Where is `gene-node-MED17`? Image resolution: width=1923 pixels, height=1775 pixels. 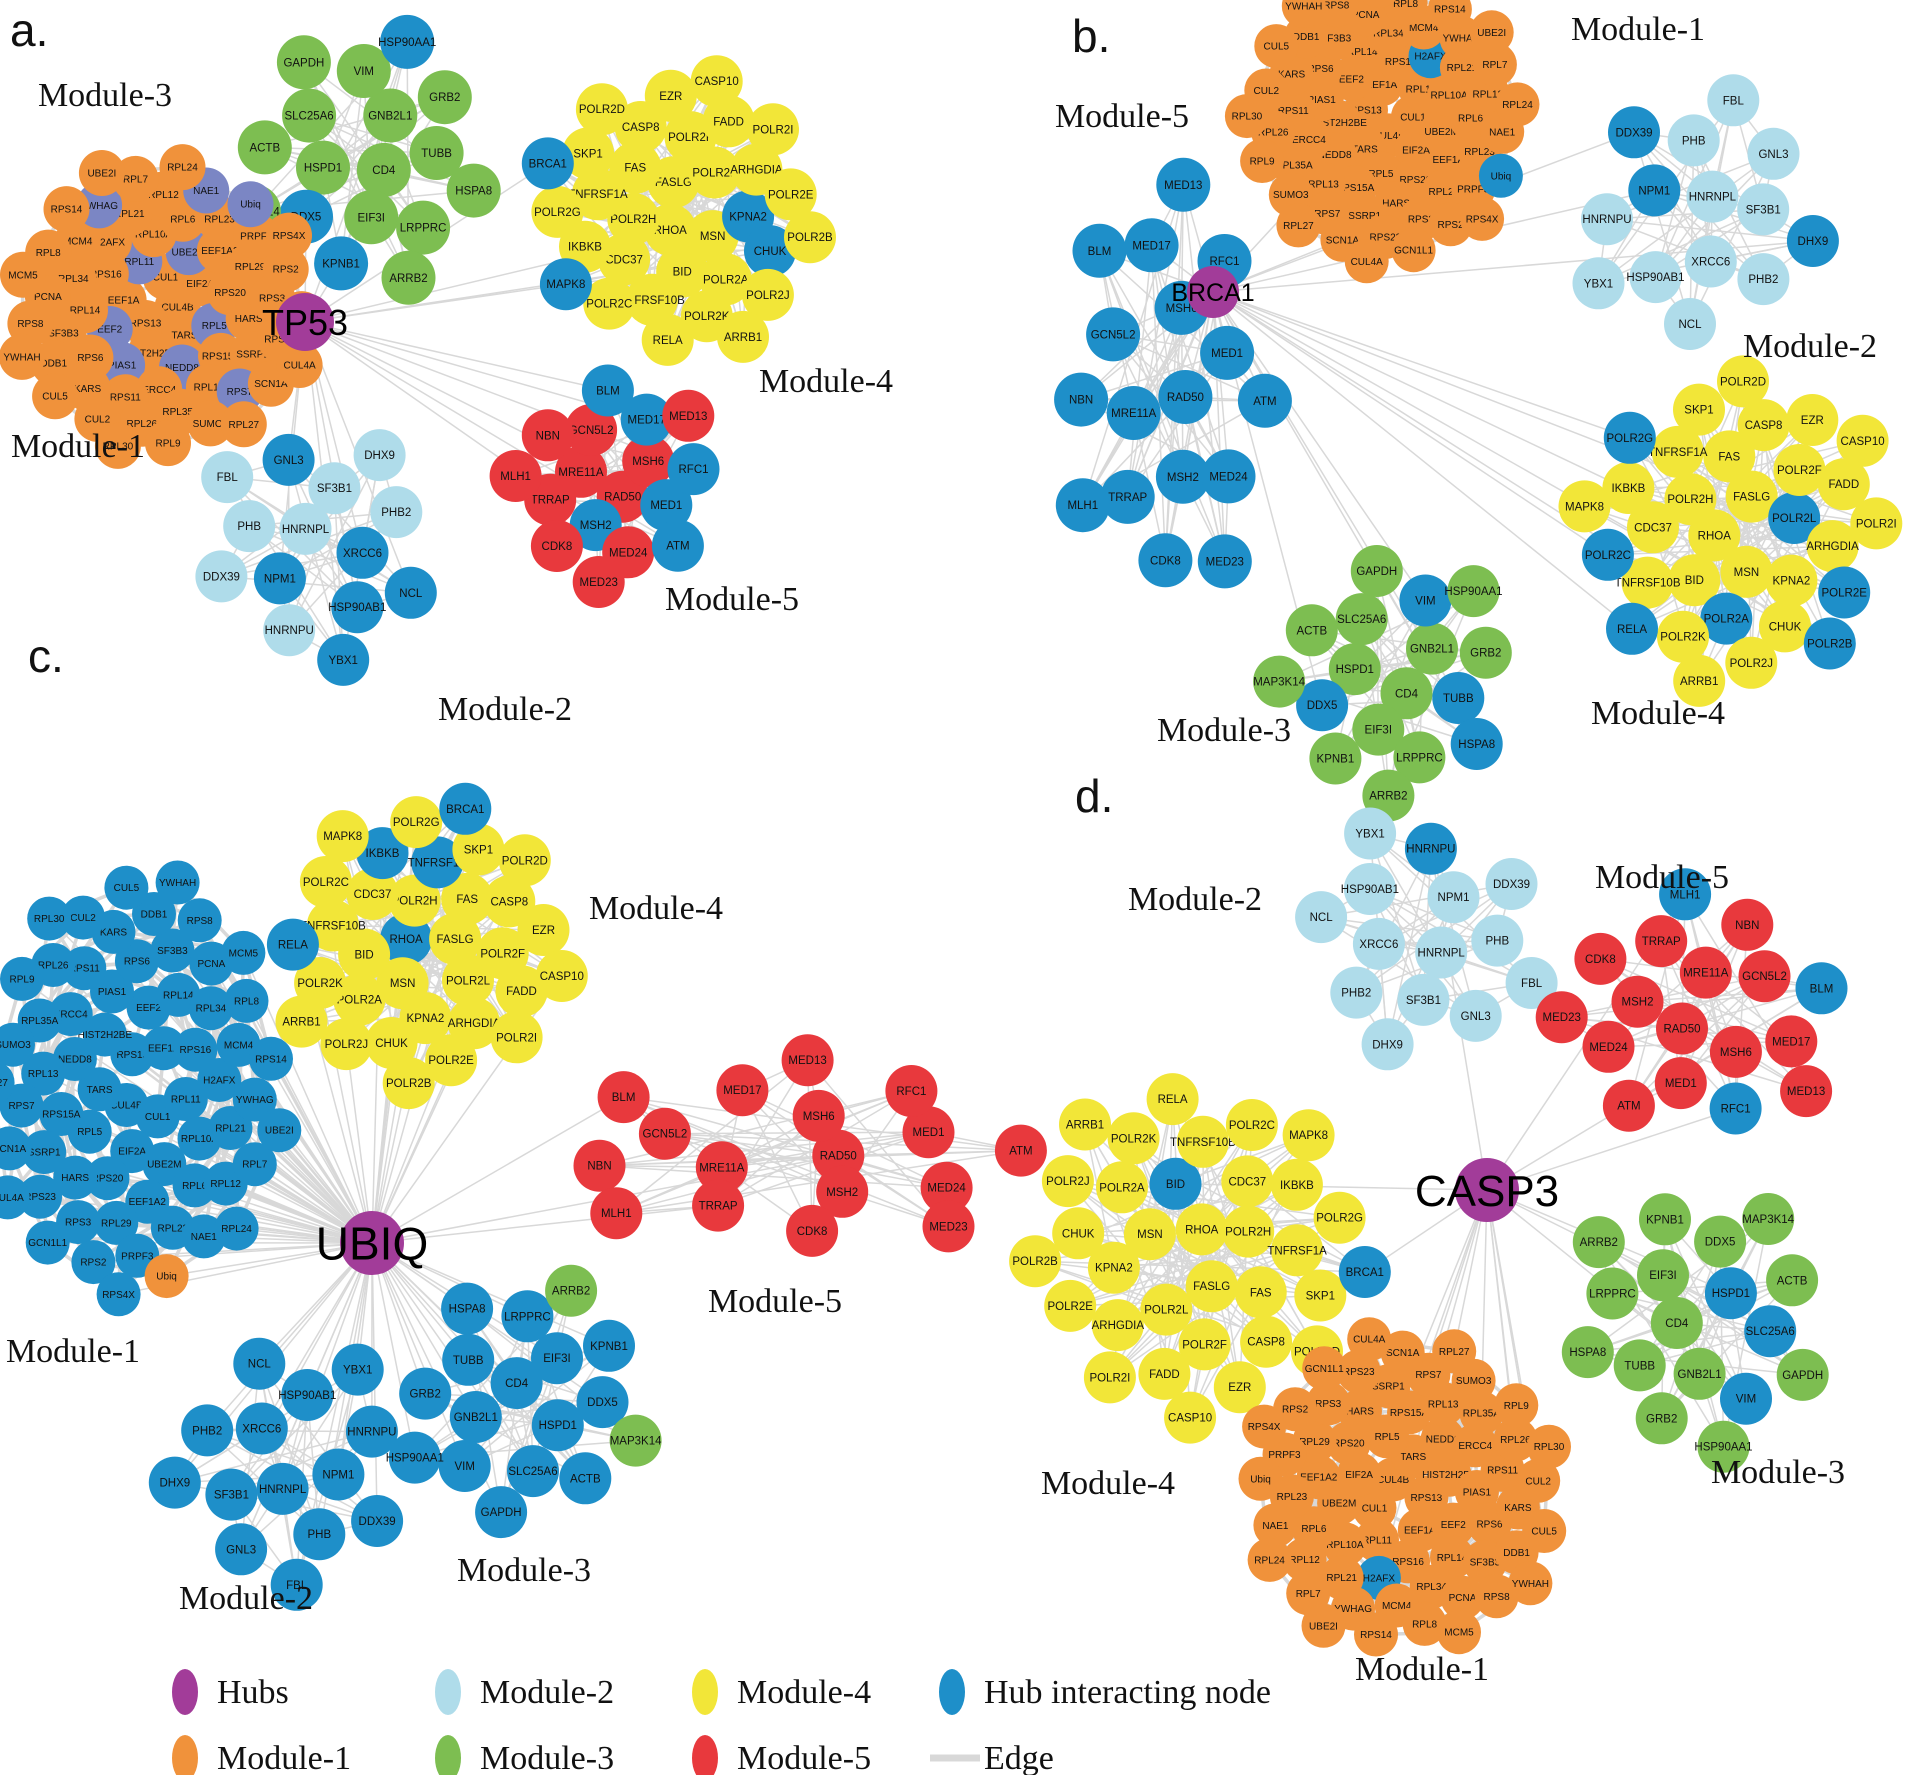 gene-node-MED17 is located at coordinates (742, 1090).